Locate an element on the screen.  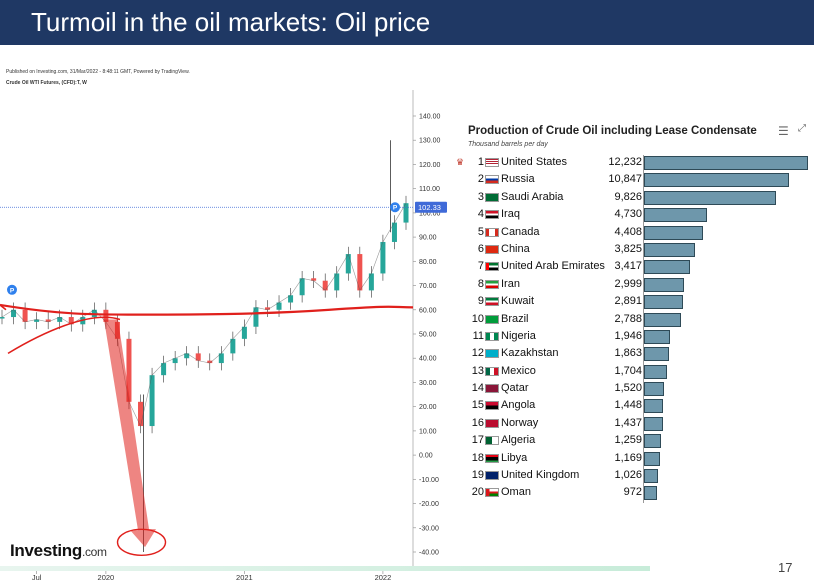
country-row: 20 Oman 972 is located at coordinates (635, 494).